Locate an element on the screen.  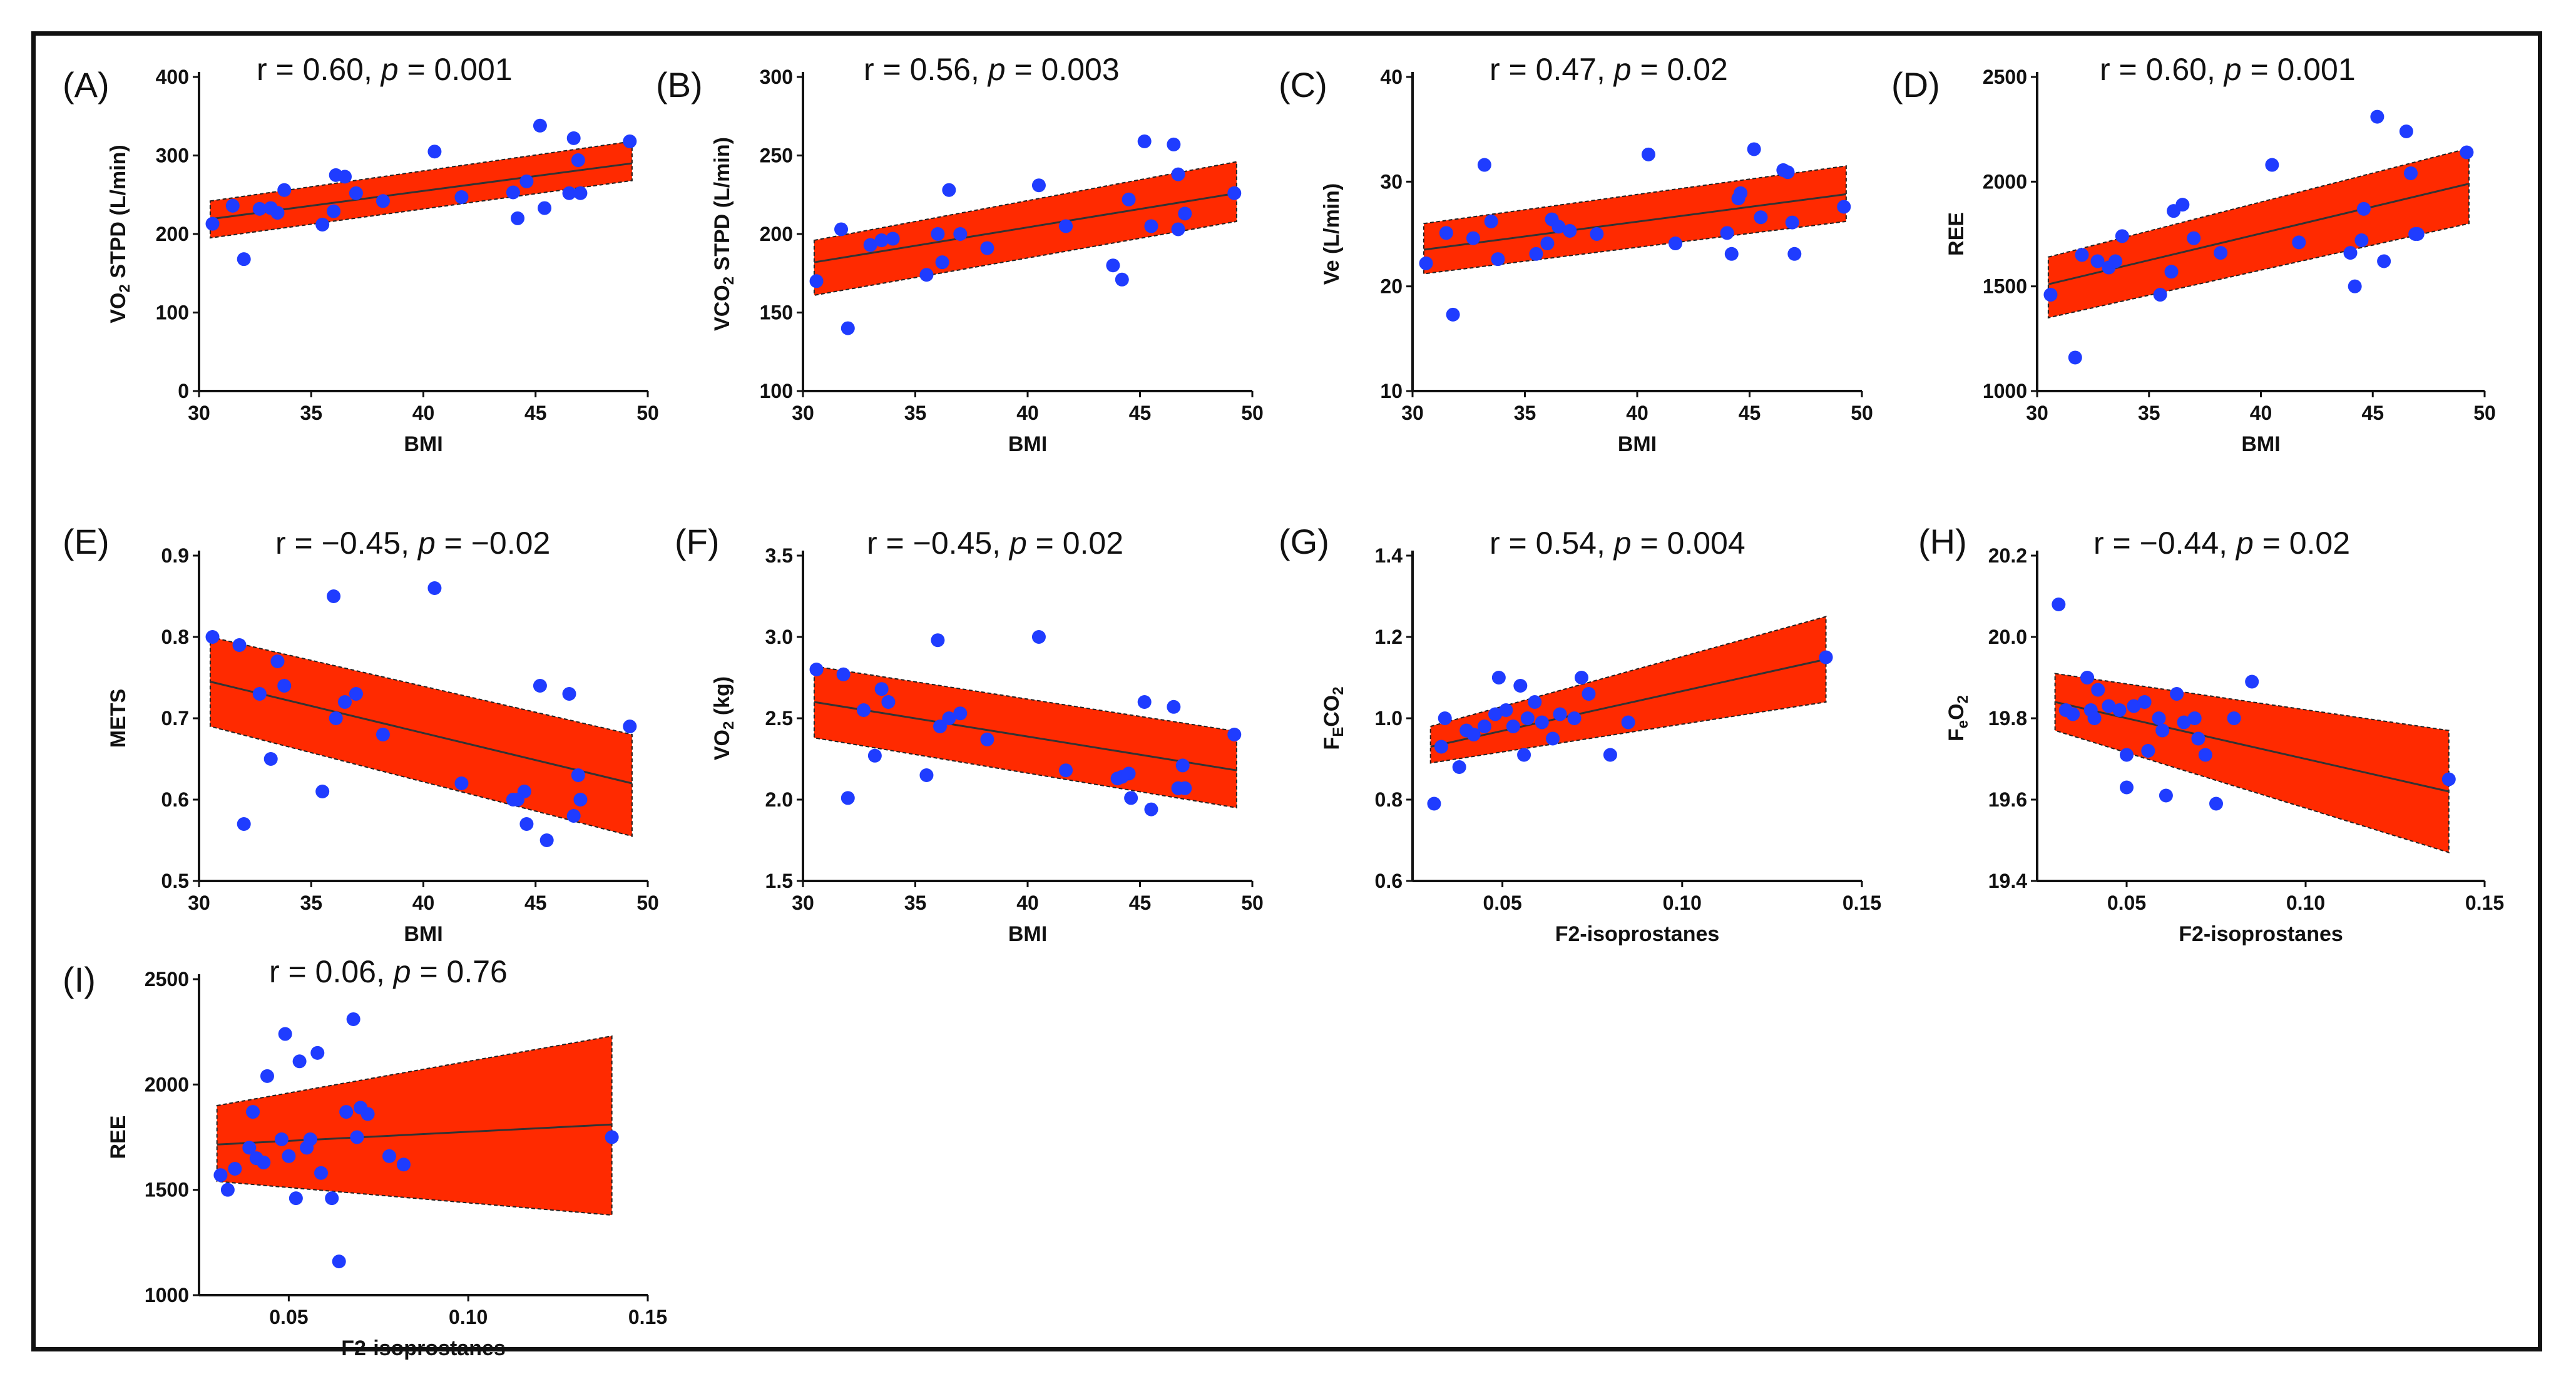
y-title-main: Ve (L/min) is located at coordinates (1332, 234).